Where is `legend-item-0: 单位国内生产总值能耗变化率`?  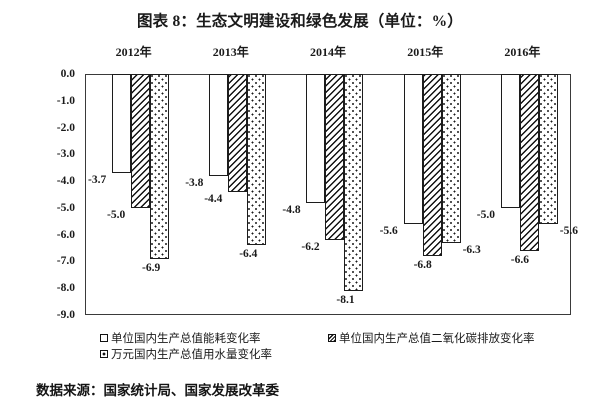
legend-item-0: 单位国内生产总值能耗变化率 is located at coordinates (180, 338).